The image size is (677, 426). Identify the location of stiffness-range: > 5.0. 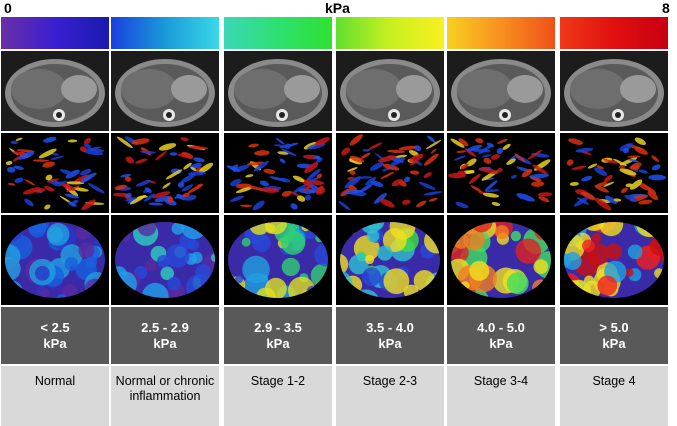
(614, 327).